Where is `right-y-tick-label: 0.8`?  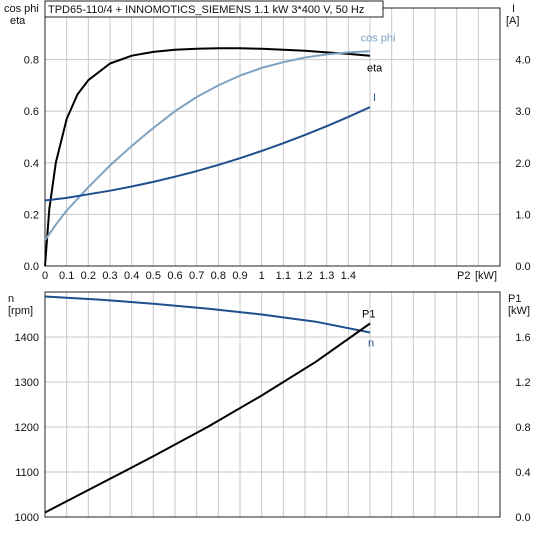 right-y-tick-label: 0.8 is located at coordinates (522, 428).